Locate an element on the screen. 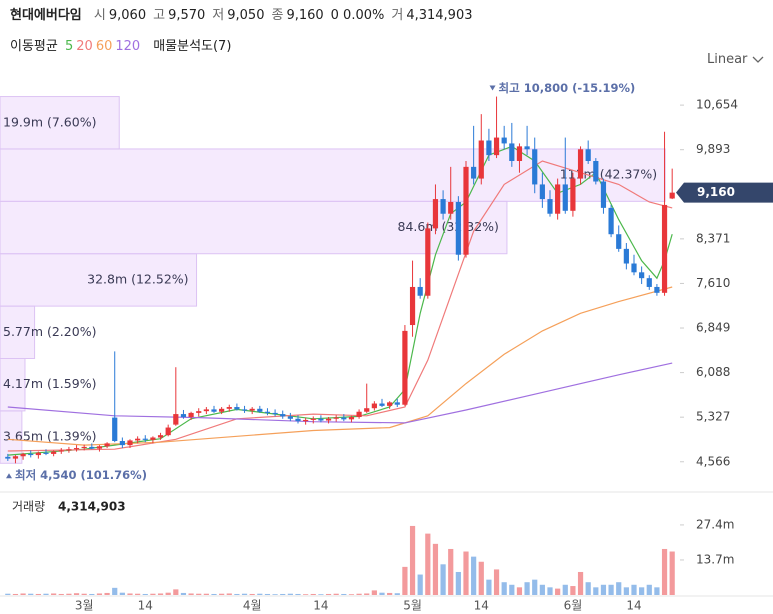 The image size is (773, 614). profile-label: 4.17m (1.59%) is located at coordinates (49, 383).